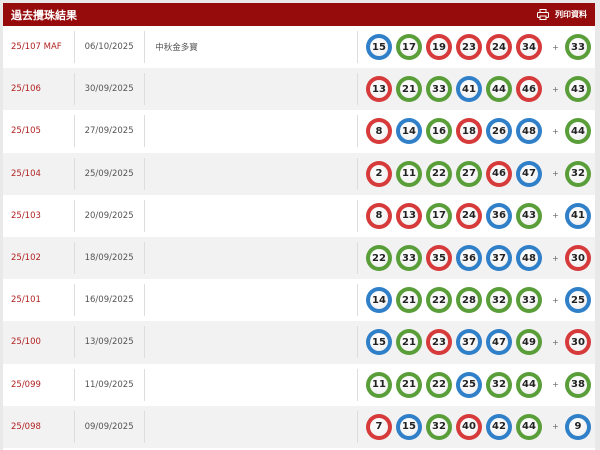 The width and height of the screenshot is (600, 450). What do you see at coordinates (468, 131) in the screenshot?
I see `ball-number: 18` at bounding box center [468, 131].